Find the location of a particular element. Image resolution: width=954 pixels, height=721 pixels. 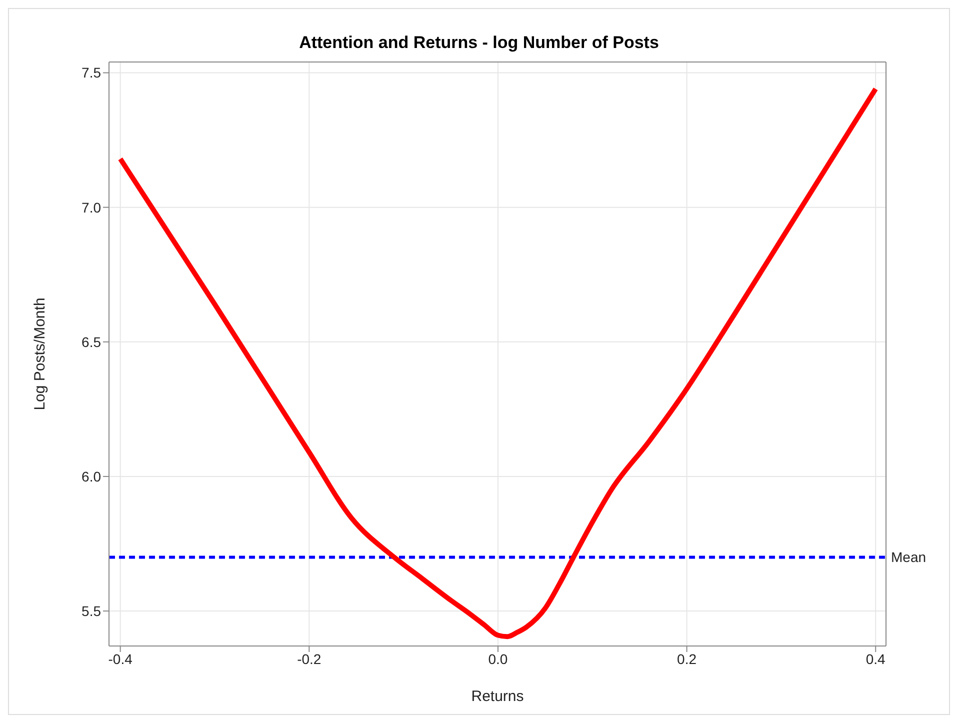

y-axis-title: Log Posts/Month is located at coordinates (39, 354).